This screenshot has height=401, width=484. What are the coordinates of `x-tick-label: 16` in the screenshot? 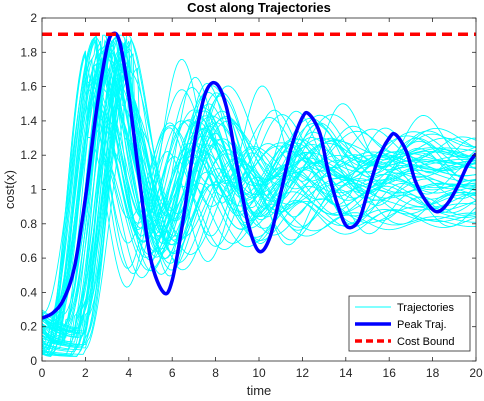 It's located at (390, 373).